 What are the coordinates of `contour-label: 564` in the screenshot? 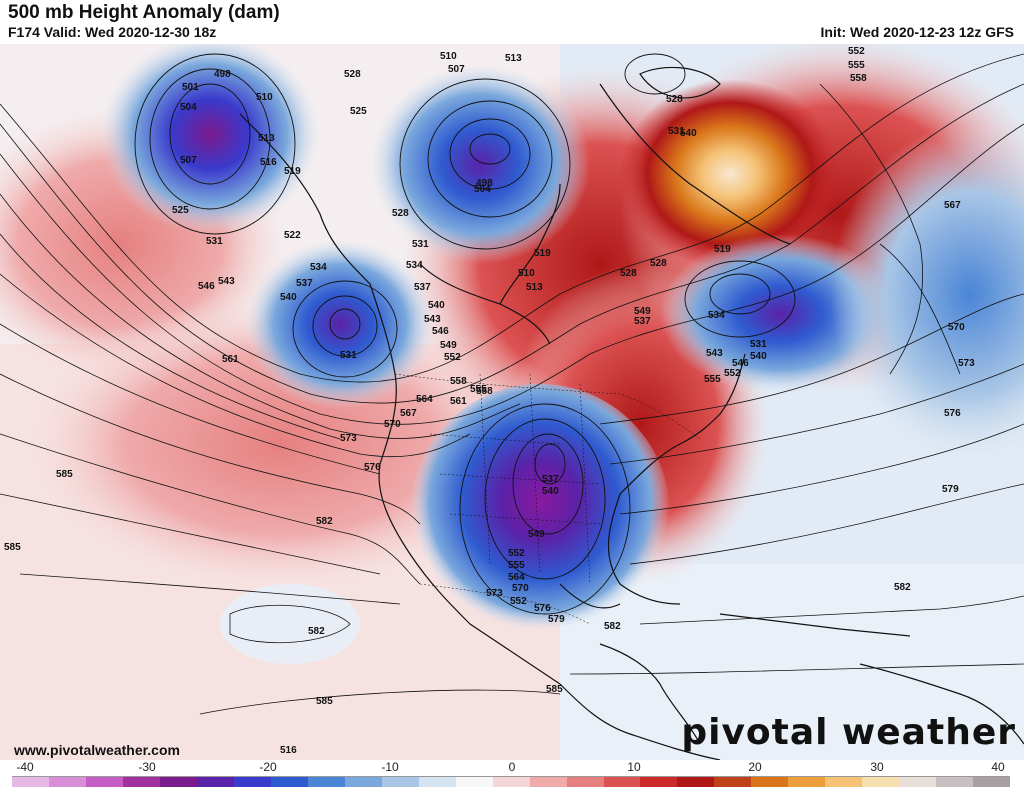 It's located at (516, 577).